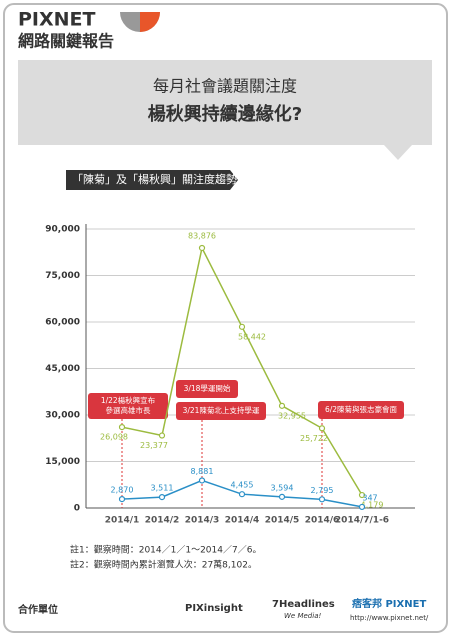  Describe the element at coordinates (62, 369) in the screenshot. I see `y-tick-label: 45,000` at that location.